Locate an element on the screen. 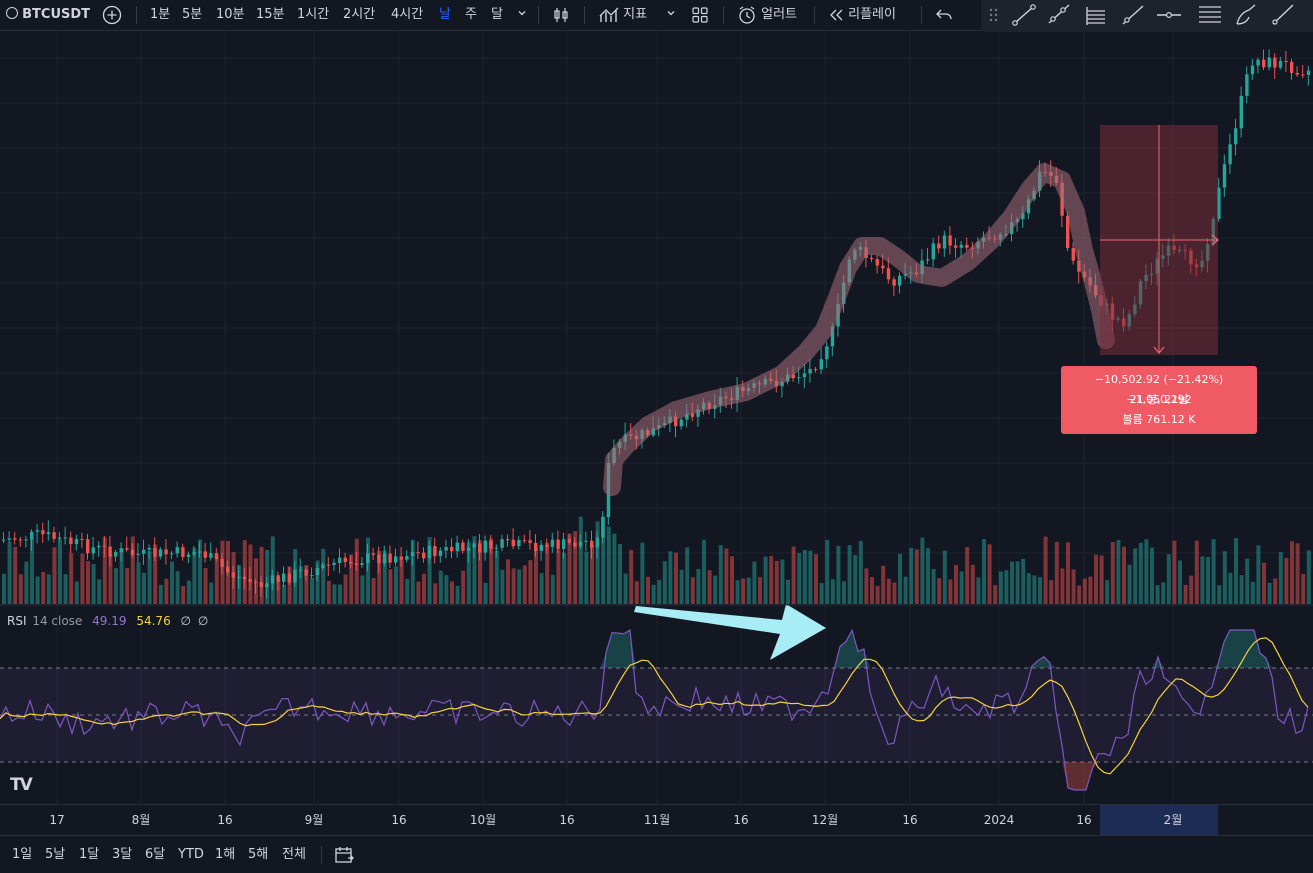 Image resolution: width=1313 pixels, height=873 pixels. undo-button is located at coordinates (944, 15).